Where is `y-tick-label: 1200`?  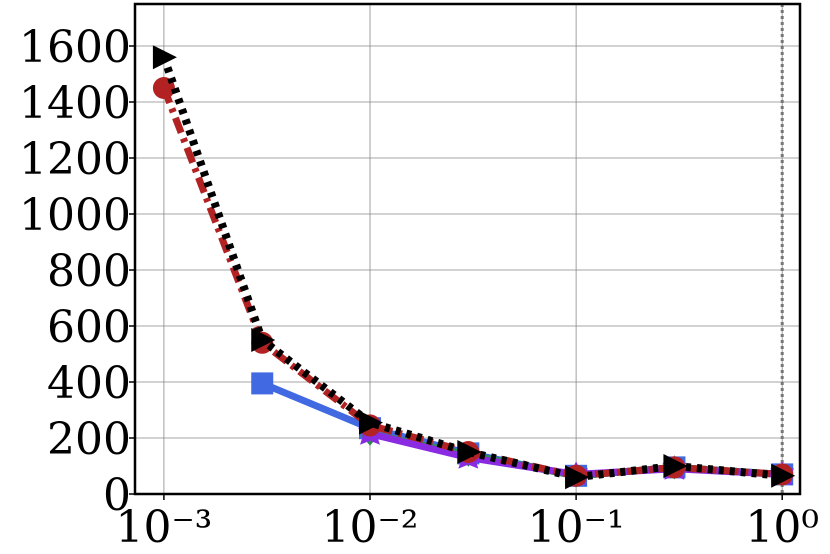 y-tick-label: 1200 is located at coordinates (75, 159).